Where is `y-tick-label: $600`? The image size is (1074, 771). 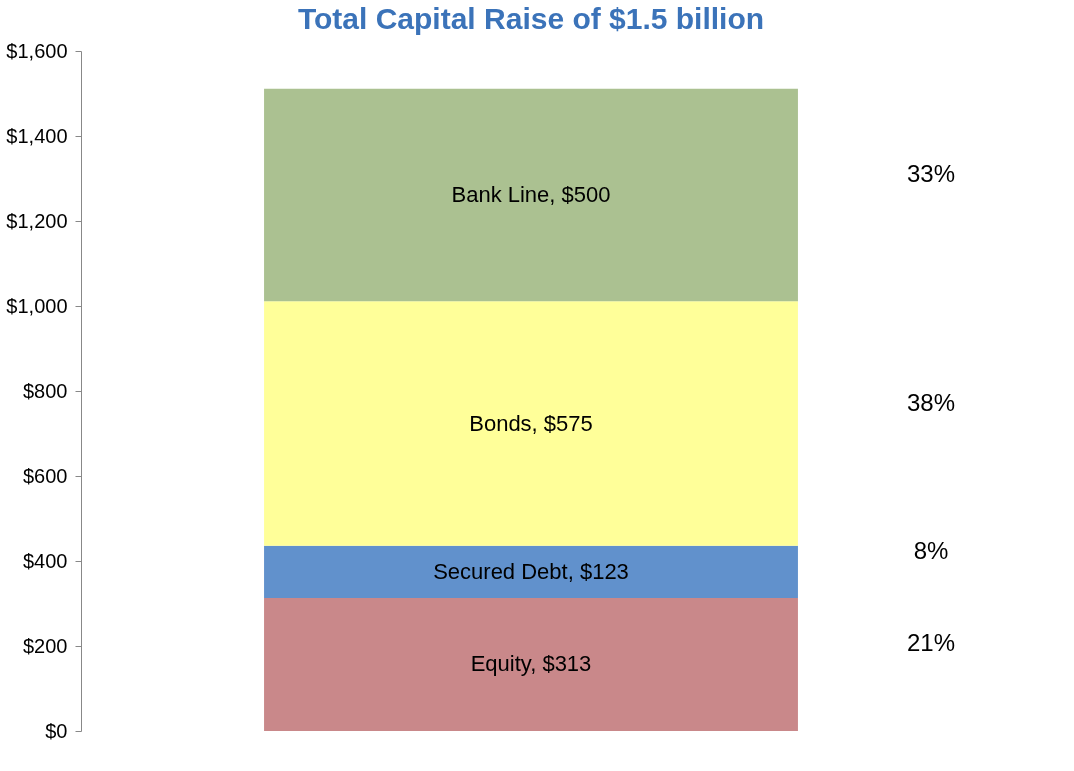
y-tick-label: $600 is located at coordinates (45, 475).